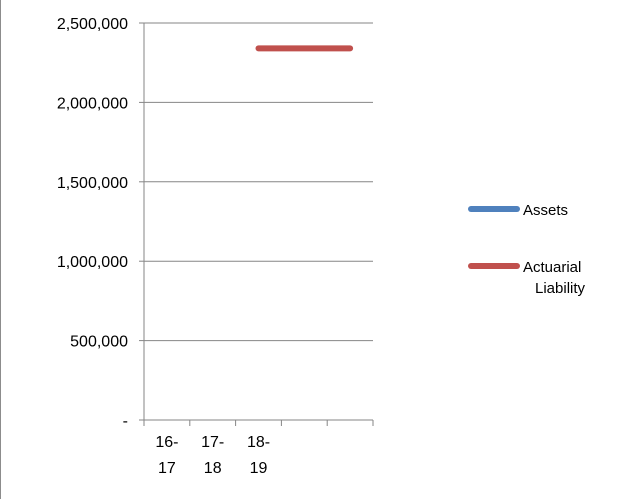  What do you see at coordinates (554, 278) in the screenshot?
I see `legend-label-2: Actuarial Liability` at bounding box center [554, 278].